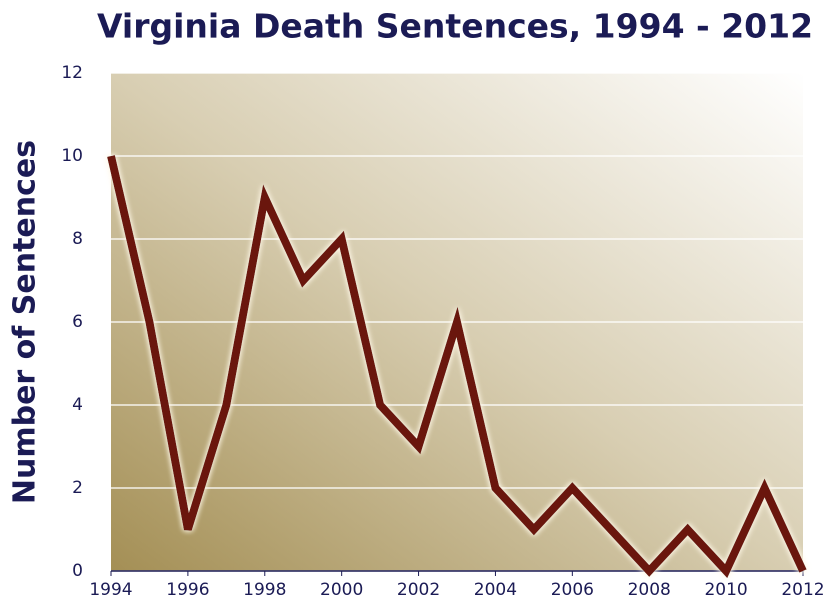 The image size is (835, 609). Describe the element at coordinates (341, 590) in the screenshot. I see `x-tick-label: 2000` at that location.